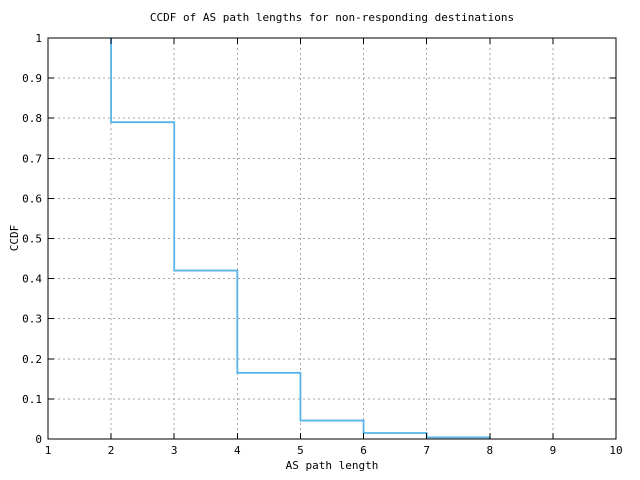  I want to click on y-tick-label: 0.2, so click(32, 359).